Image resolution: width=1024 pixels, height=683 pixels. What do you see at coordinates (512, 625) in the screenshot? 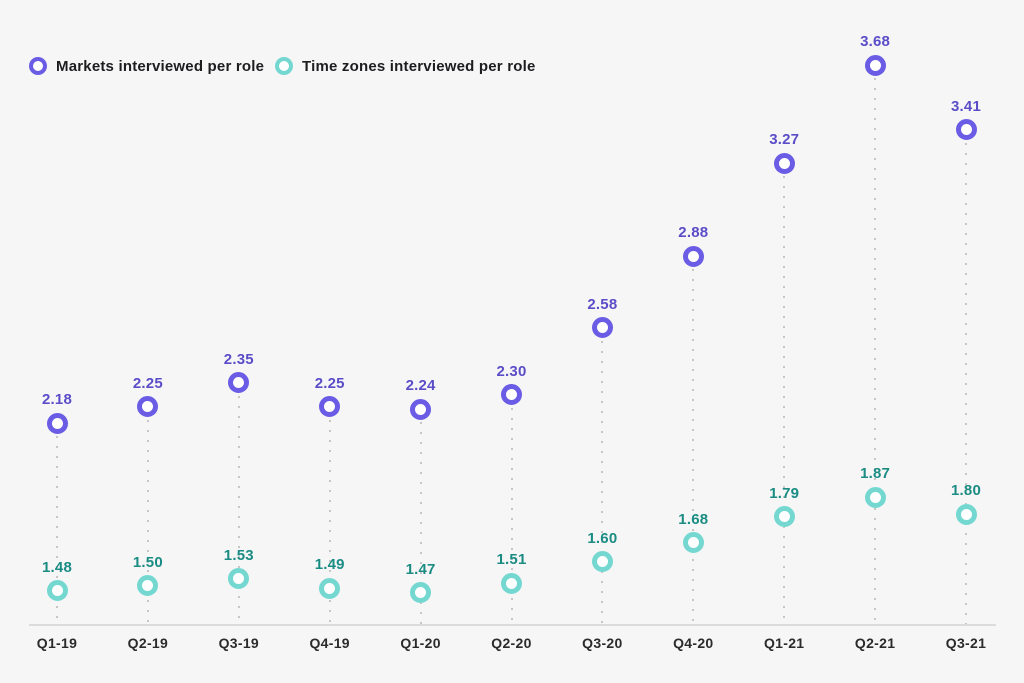
I see `x-axis-line` at bounding box center [512, 625].